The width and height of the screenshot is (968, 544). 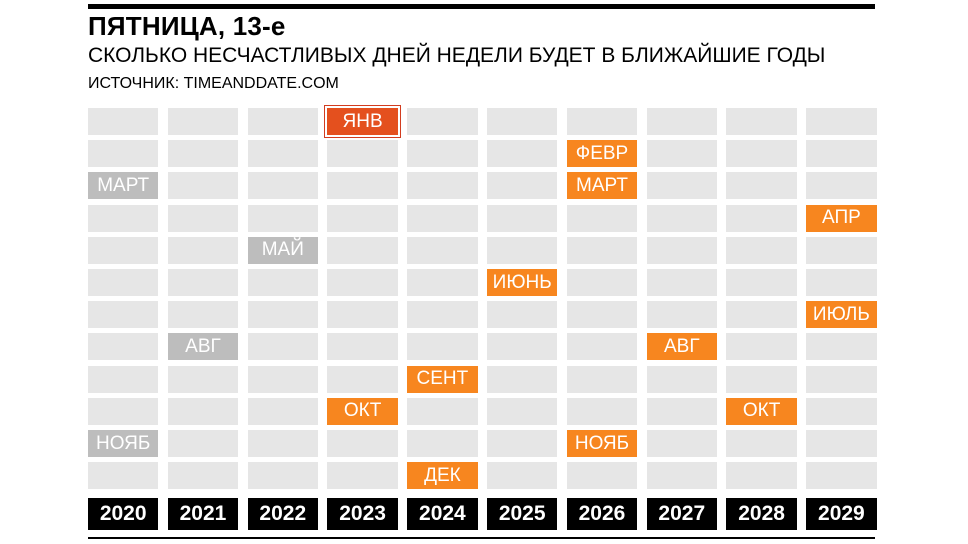 What do you see at coordinates (362, 121) in the screenshot?
I see `friday-13-month: ЯНВ` at bounding box center [362, 121].